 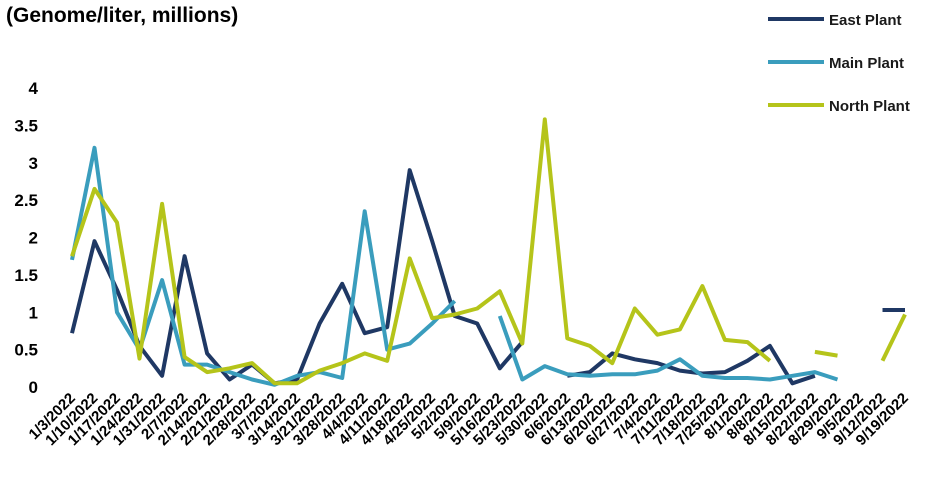 I want to click on y-tick-label: 0.5, so click(x=26, y=350).